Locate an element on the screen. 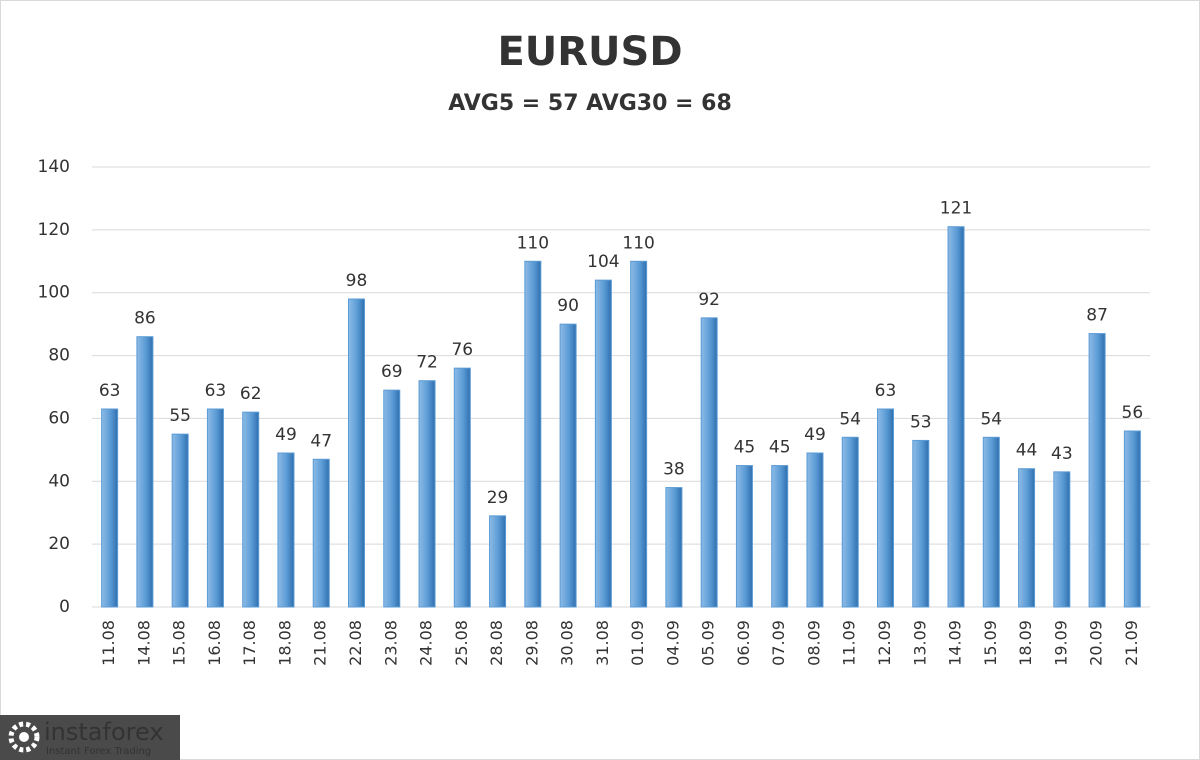 This screenshot has width=1200, height=760. data-label: 62 is located at coordinates (251, 394).